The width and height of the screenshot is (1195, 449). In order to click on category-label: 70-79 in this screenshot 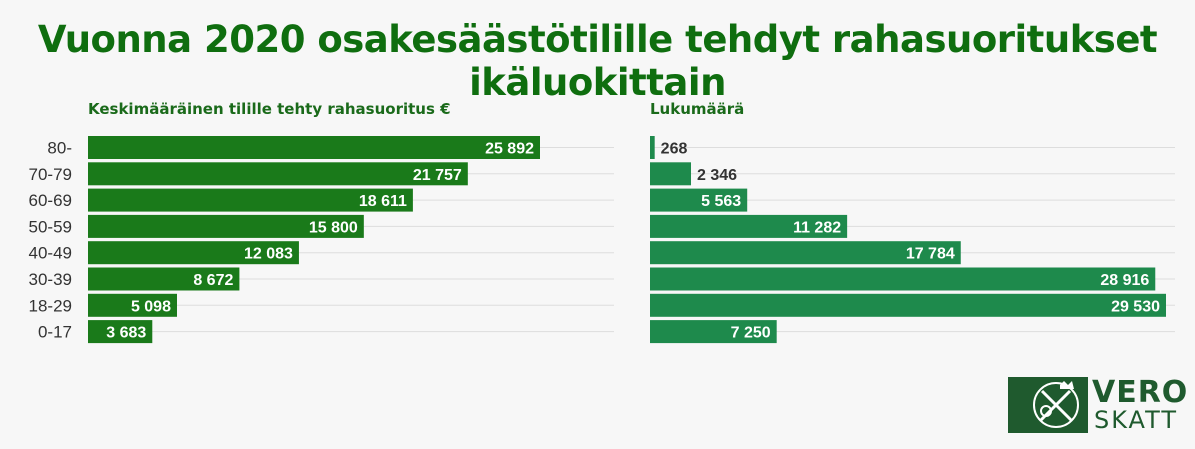, I will do `click(50, 174)`.